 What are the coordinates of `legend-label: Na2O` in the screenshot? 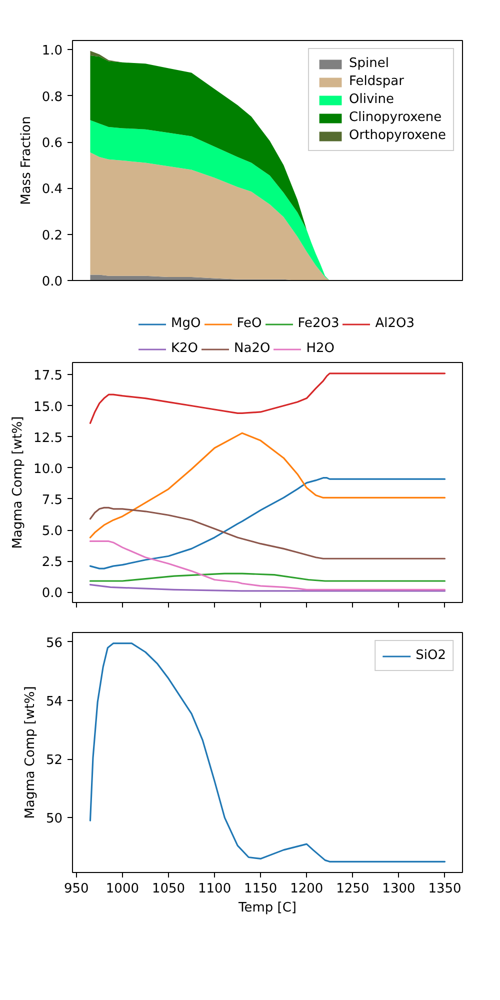 It's located at (252, 348).